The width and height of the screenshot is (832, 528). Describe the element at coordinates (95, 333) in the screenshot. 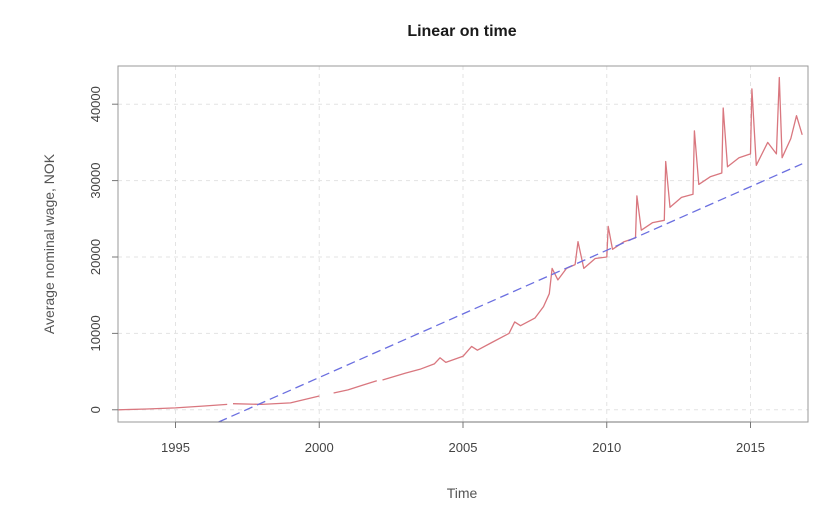

I see `y-tick-label: 10000` at that location.